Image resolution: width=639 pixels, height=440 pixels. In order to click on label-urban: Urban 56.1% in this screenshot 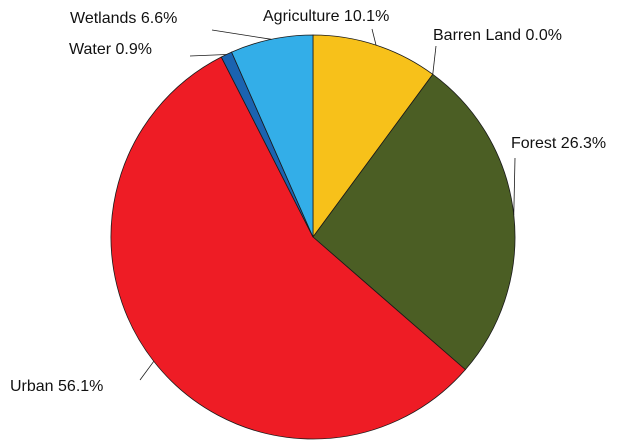, I will do `click(56, 386)`.